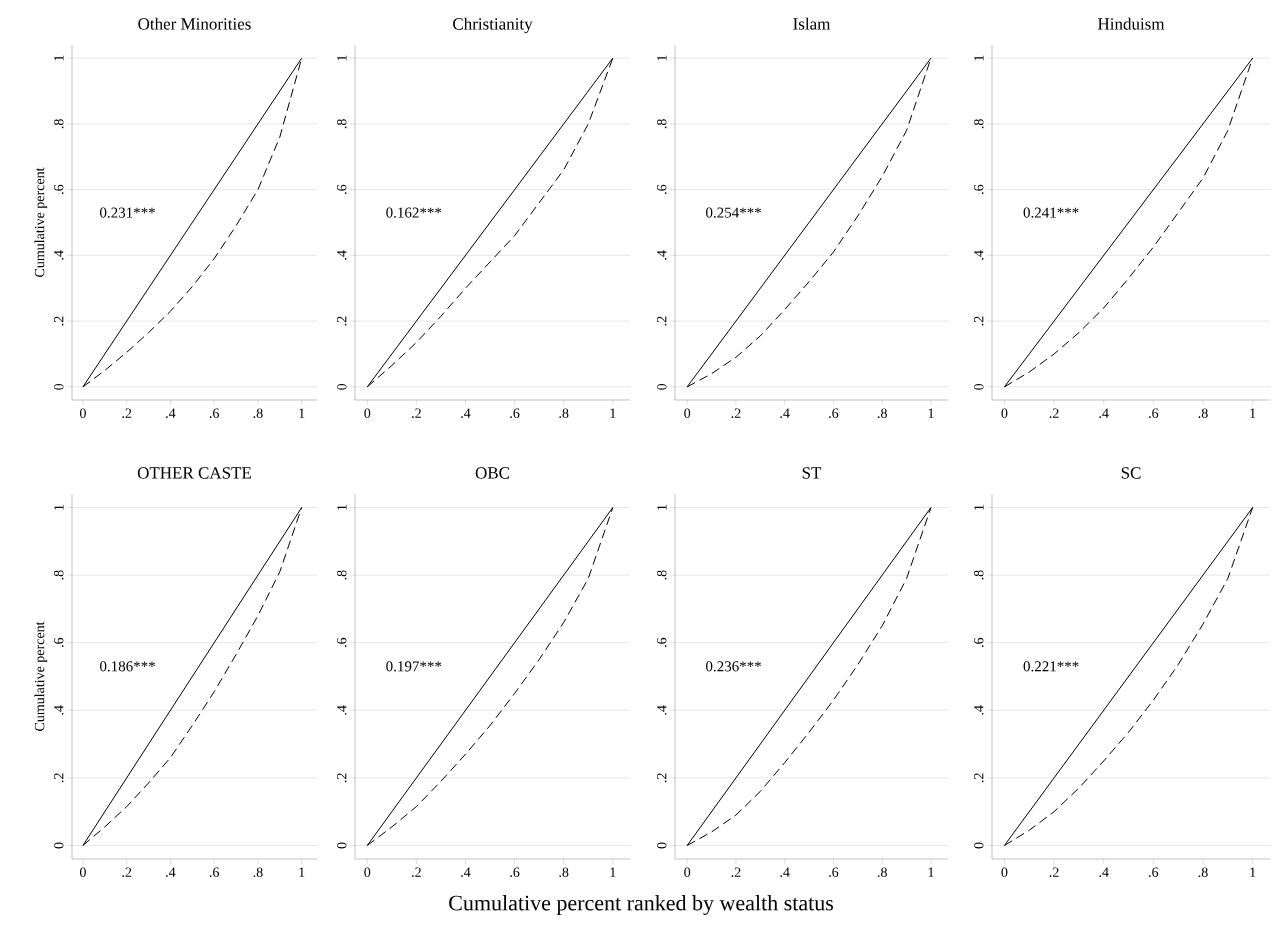  Describe the element at coordinates (127, 212) in the screenshot. I see `annotation: 0.231***` at that location.